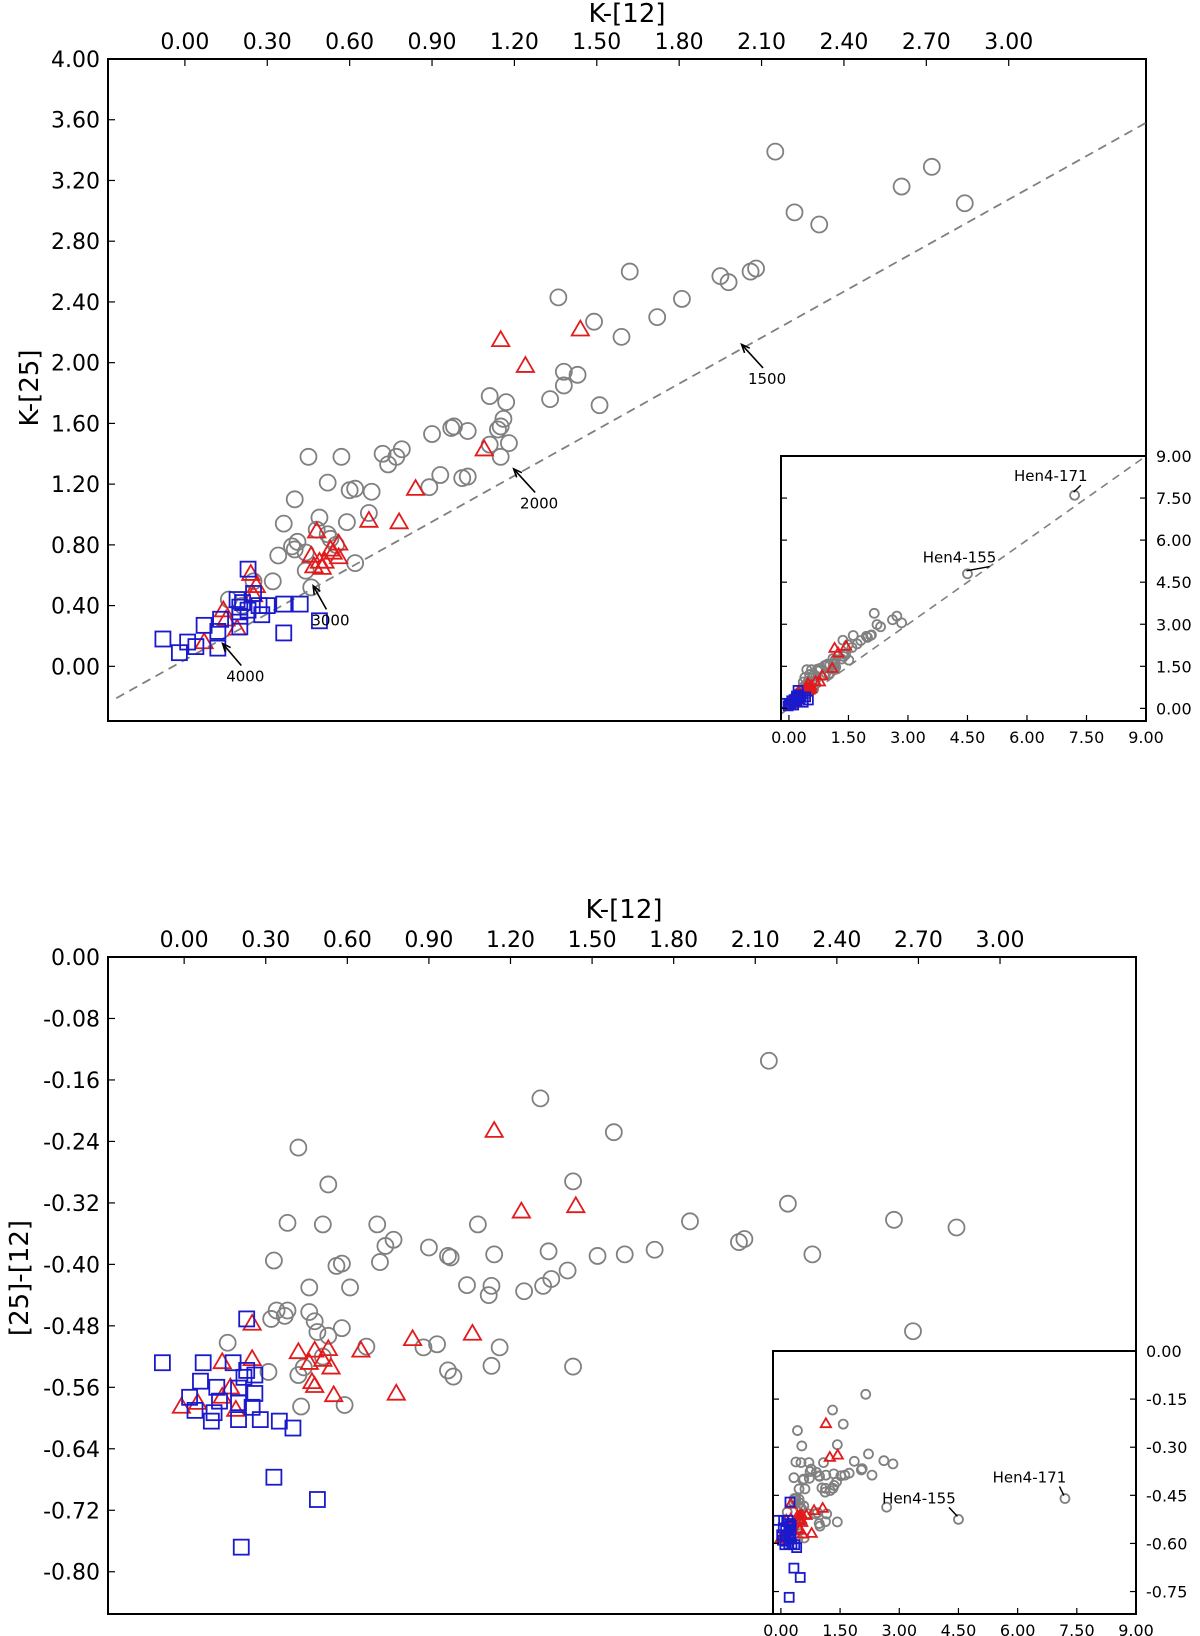  I want to click on top-inset-point-square, so click(788, 706).